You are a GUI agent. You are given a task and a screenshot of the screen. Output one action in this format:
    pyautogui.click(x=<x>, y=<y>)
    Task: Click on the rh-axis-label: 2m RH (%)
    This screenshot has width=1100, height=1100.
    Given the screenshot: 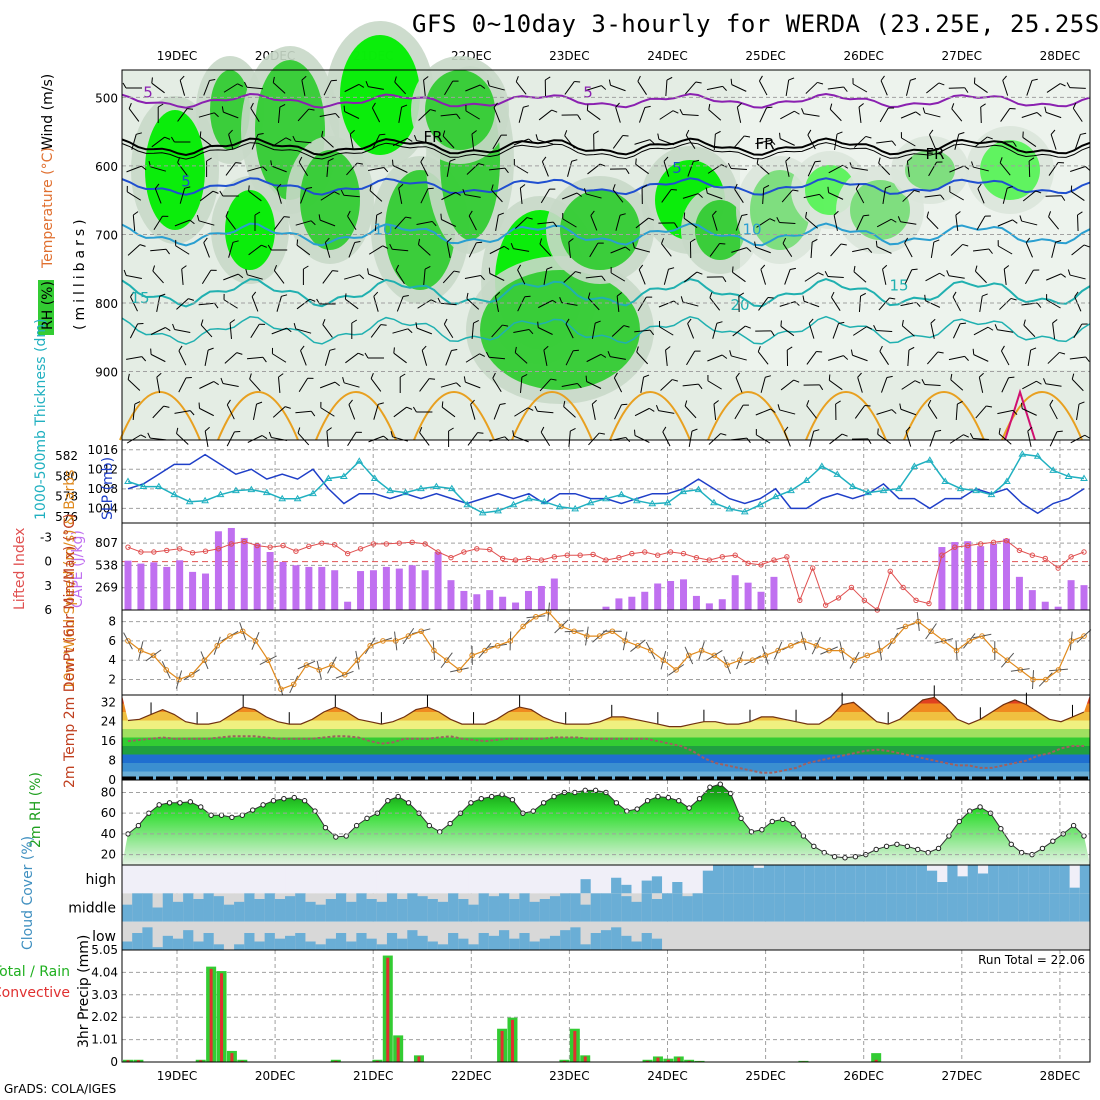 What is the action you would take?
    pyautogui.click(x=36, y=810)
    